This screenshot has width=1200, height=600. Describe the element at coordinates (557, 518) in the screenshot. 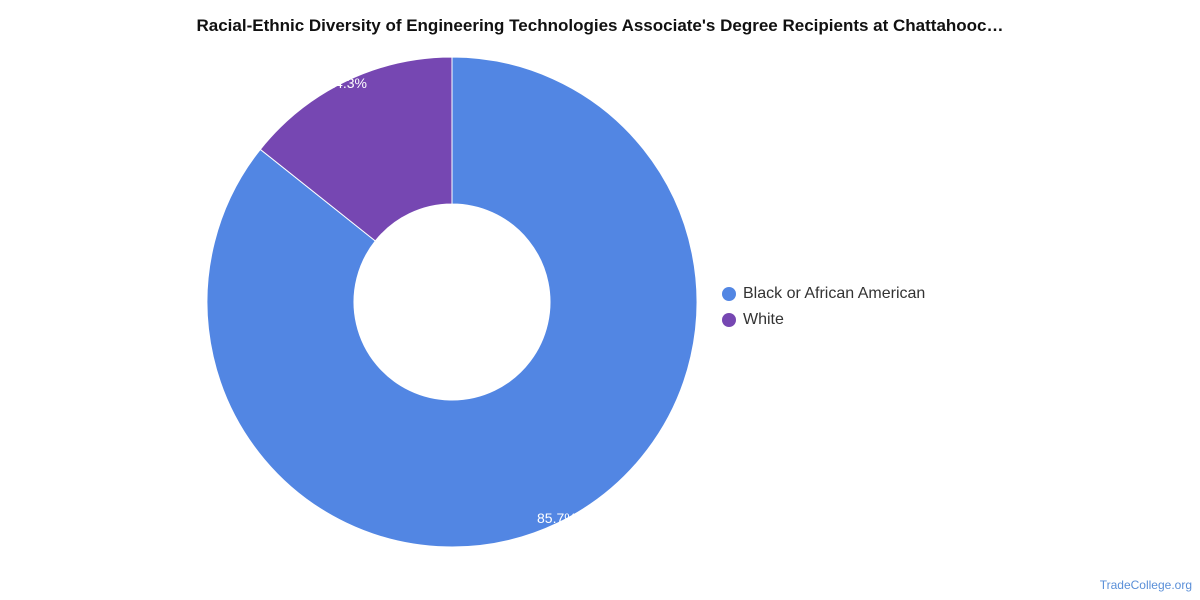

I see `slice-label-black-or-african-american: 85.7%` at that location.